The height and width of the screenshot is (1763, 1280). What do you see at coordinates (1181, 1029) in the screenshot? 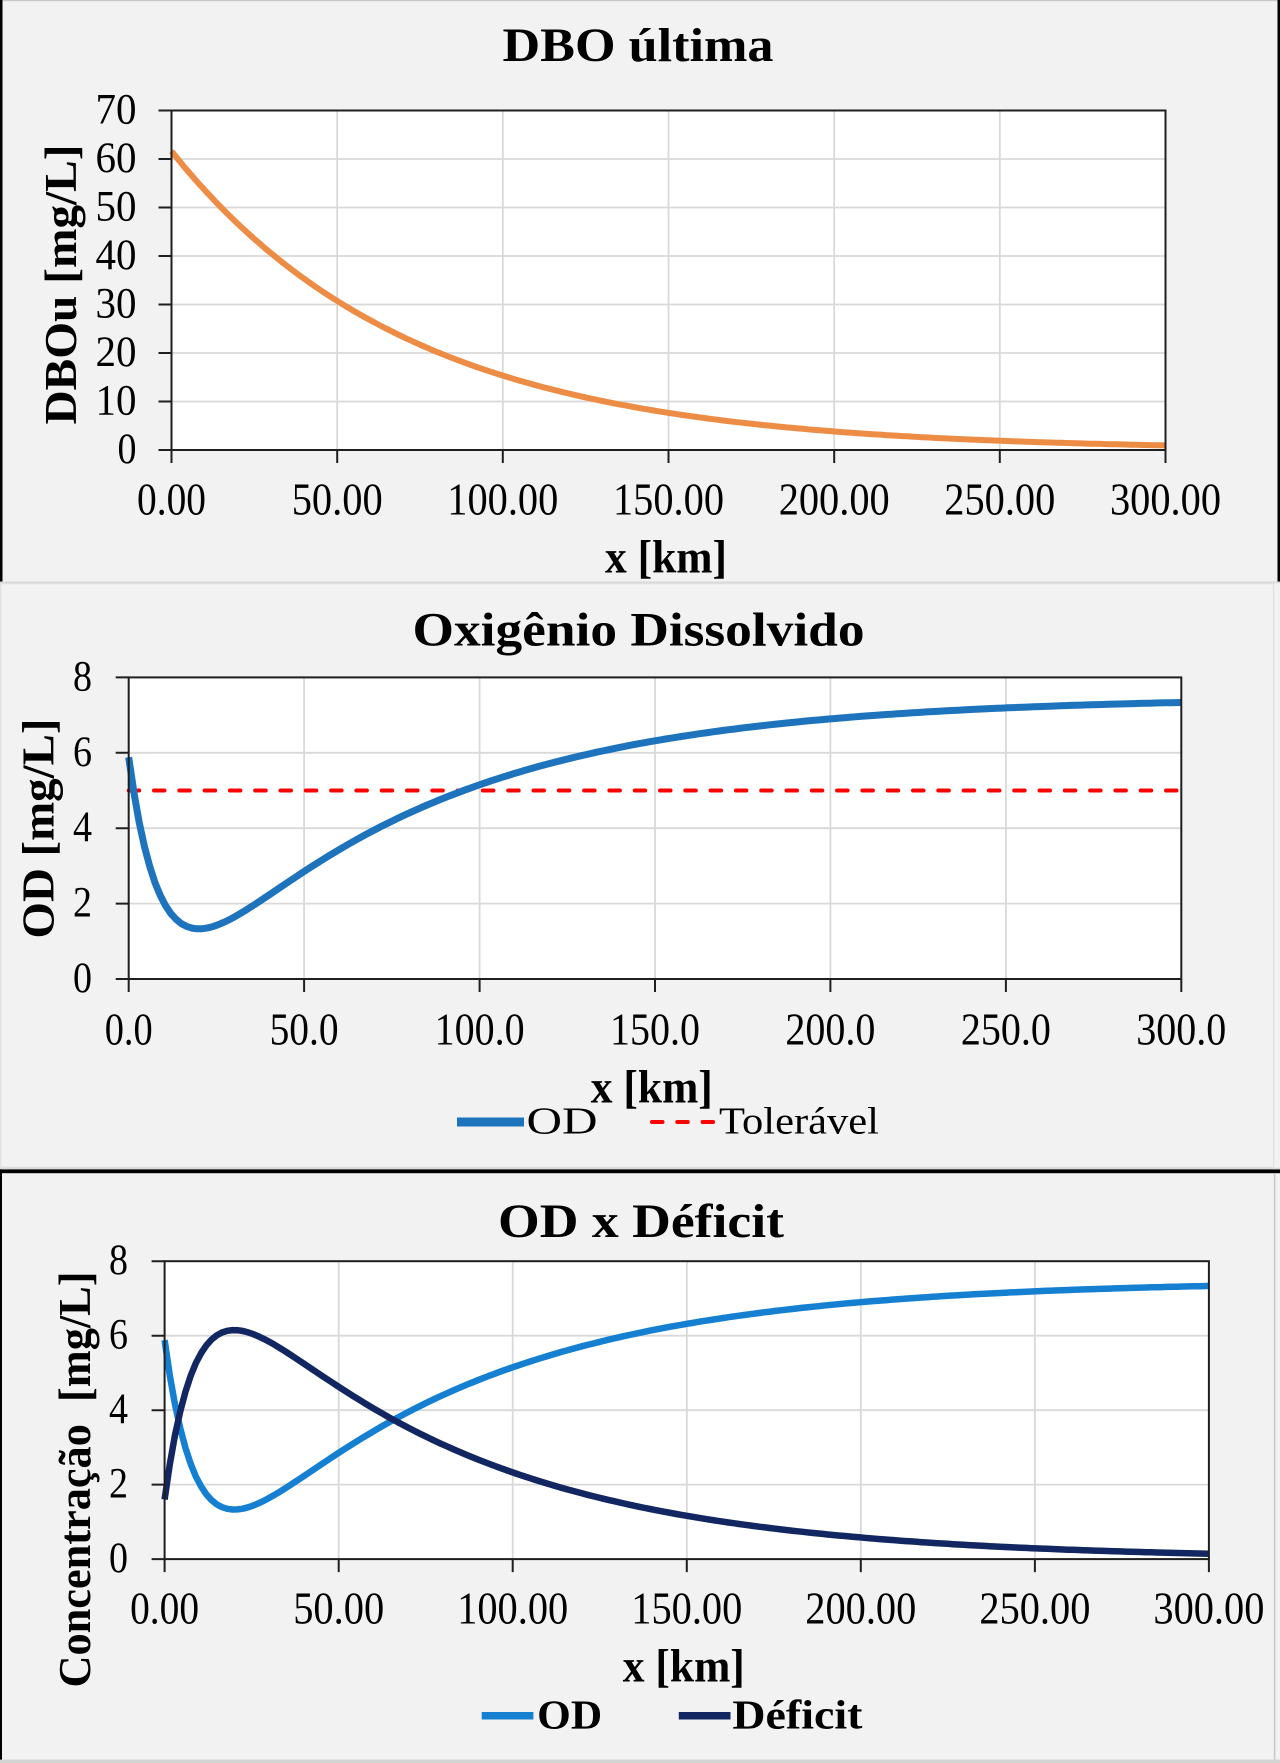
I see `svg-text: 300.0` at bounding box center [1181, 1029].